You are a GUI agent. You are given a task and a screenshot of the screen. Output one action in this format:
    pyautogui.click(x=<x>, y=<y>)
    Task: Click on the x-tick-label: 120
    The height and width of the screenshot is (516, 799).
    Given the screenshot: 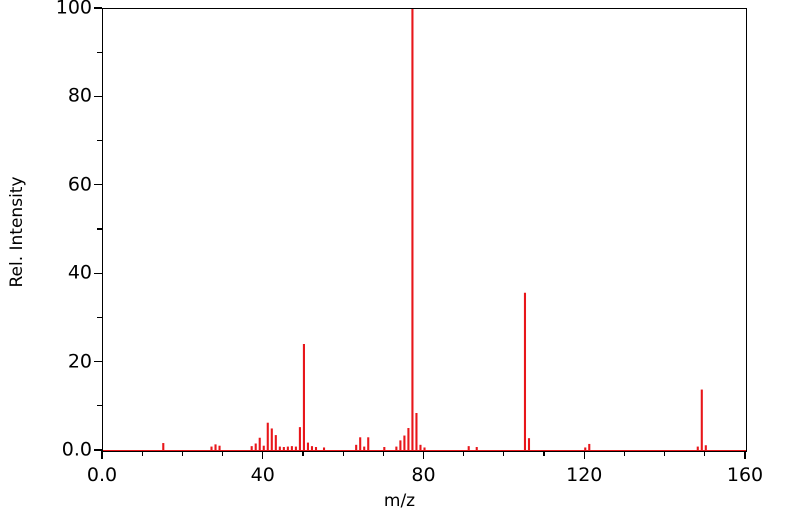 What is the action you would take?
    pyautogui.click(x=584, y=475)
    